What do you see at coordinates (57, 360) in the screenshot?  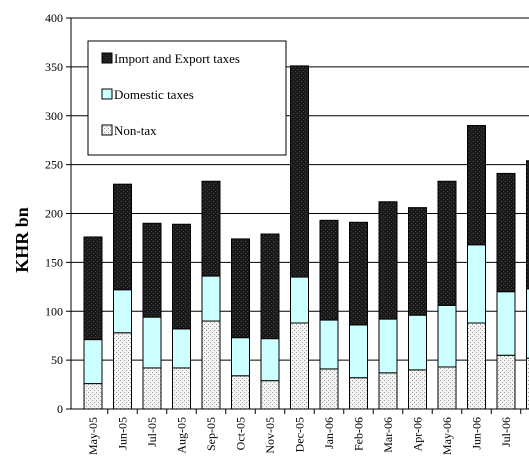 I see `y-tick-label: 50` at bounding box center [57, 360].